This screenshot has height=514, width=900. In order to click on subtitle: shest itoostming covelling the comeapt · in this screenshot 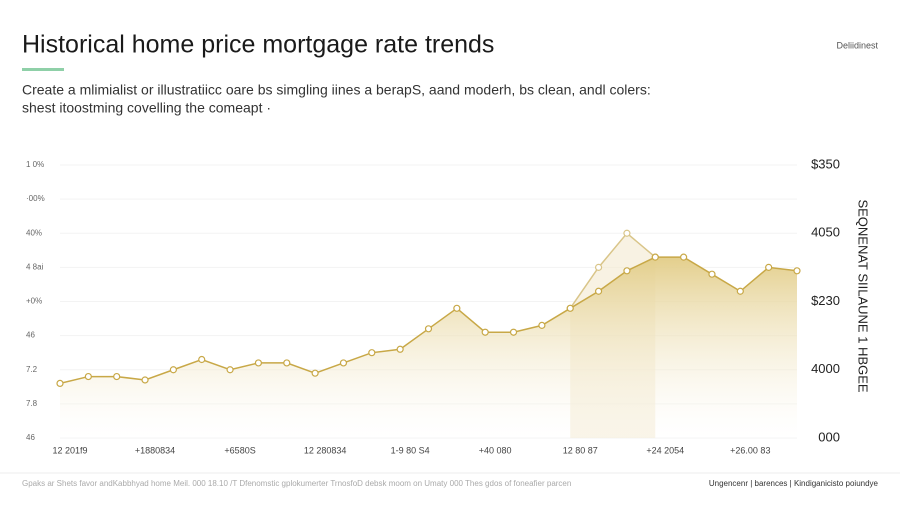, I will do `click(146, 108)`.